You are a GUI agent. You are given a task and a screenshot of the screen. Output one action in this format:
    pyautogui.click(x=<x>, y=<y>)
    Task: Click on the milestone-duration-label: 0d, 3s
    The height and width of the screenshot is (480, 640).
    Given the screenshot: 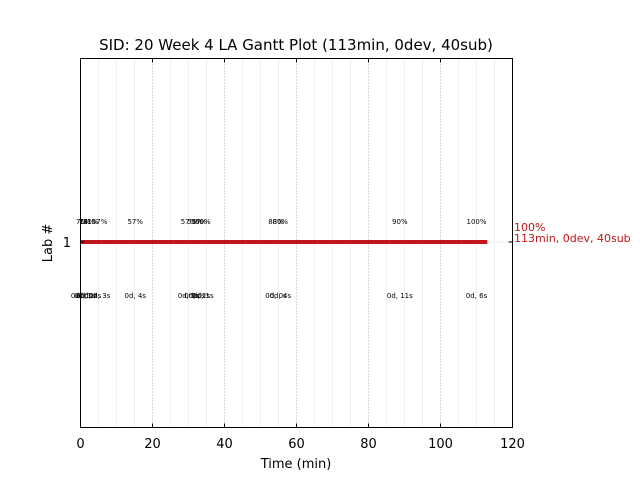 What is the action you would take?
    pyautogui.click(x=100, y=296)
    